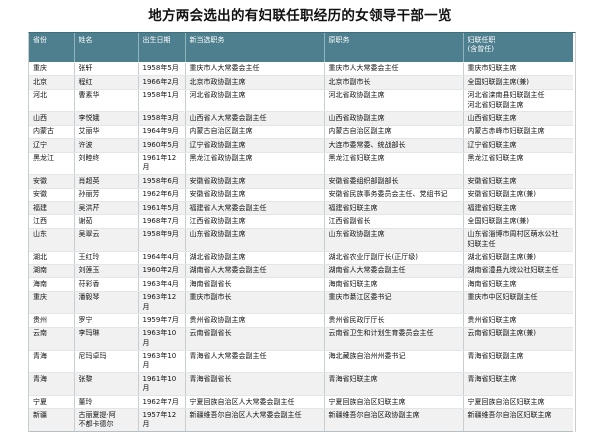 The width and height of the screenshot is (600, 432). What do you see at coordinates (363, 68) in the screenshot?
I see `cell-former-post-line: 重庆市人大常委会主任` at bounding box center [363, 68].